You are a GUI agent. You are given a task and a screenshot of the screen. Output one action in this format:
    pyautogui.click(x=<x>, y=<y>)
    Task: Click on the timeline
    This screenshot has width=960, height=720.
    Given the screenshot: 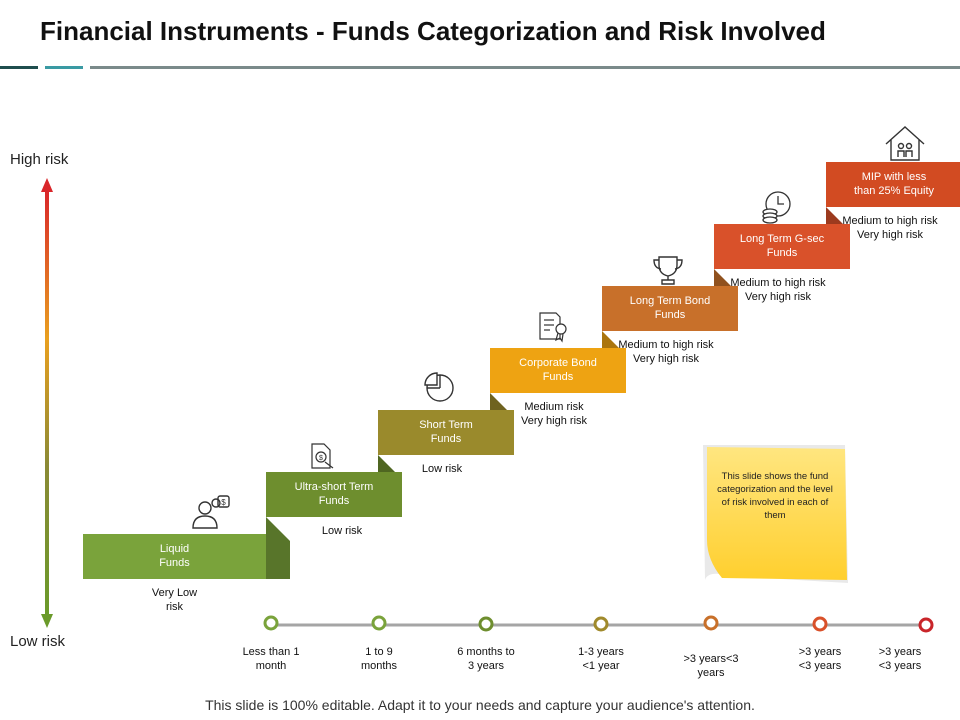 What is the action you would take?
    pyautogui.click(x=598, y=624)
    